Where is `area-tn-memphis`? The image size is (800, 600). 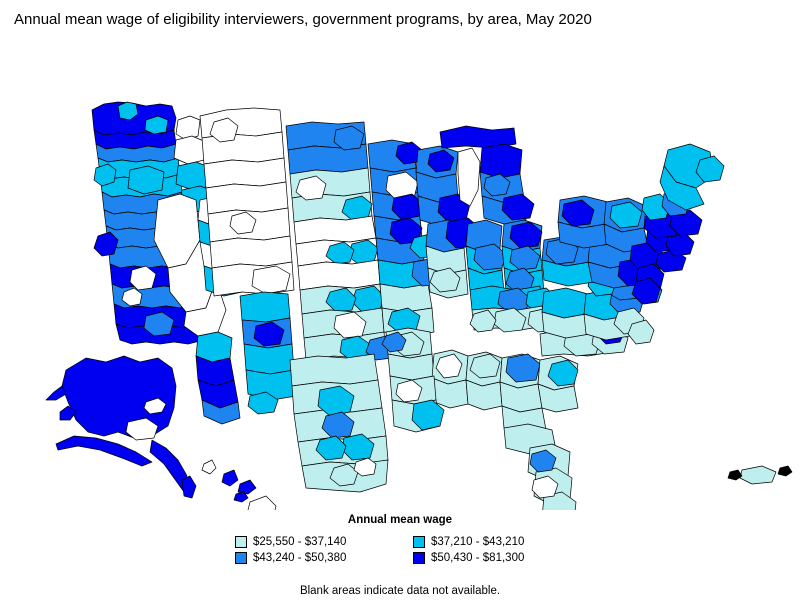 area-tn-memphis is located at coordinates (483, 321).